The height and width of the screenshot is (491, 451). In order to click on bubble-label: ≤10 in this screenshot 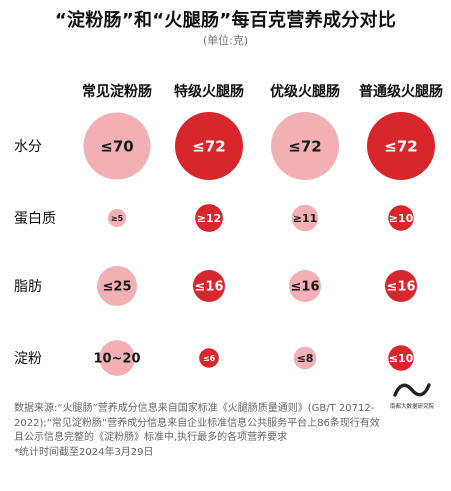, I will do `click(401, 358)`.